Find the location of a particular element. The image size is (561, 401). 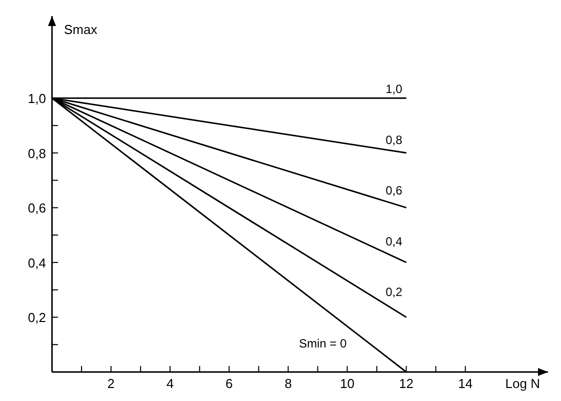

y-tick-label: 1,0 is located at coordinates (37, 98).